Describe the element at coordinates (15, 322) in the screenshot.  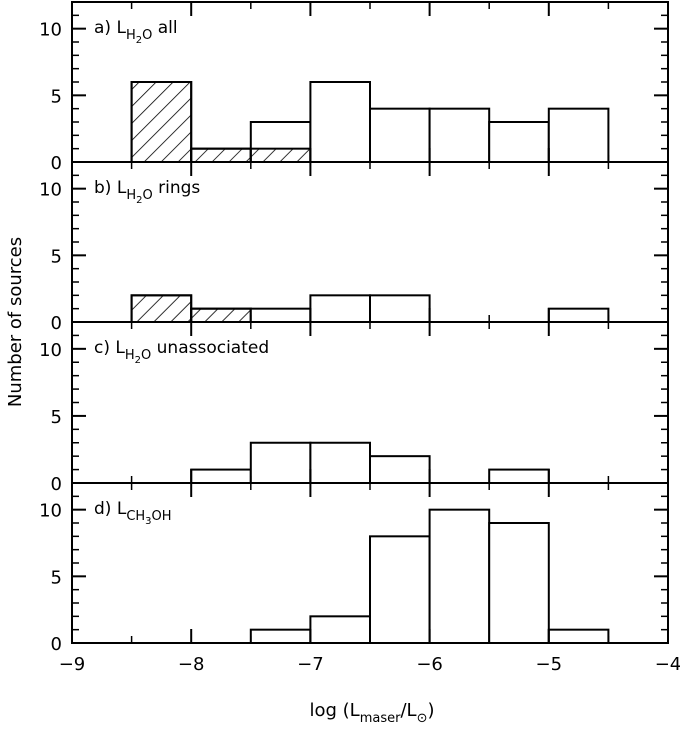
I see `y-axis-title: Number of sources` at that location.